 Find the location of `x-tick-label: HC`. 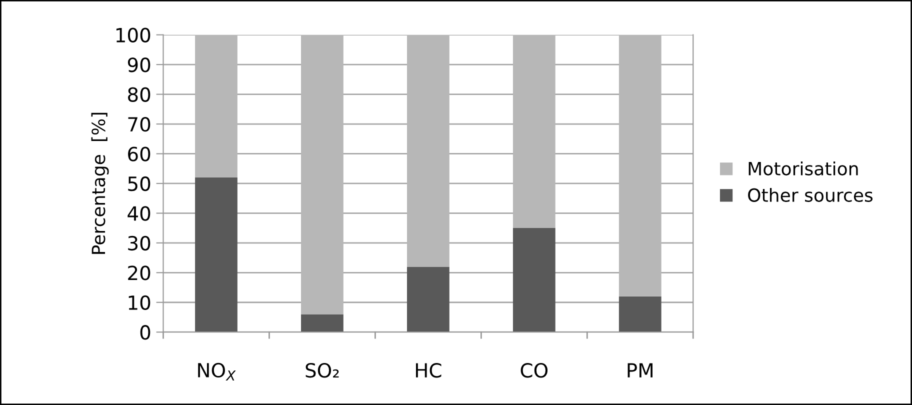

x-tick-label: HC is located at coordinates (429, 370).